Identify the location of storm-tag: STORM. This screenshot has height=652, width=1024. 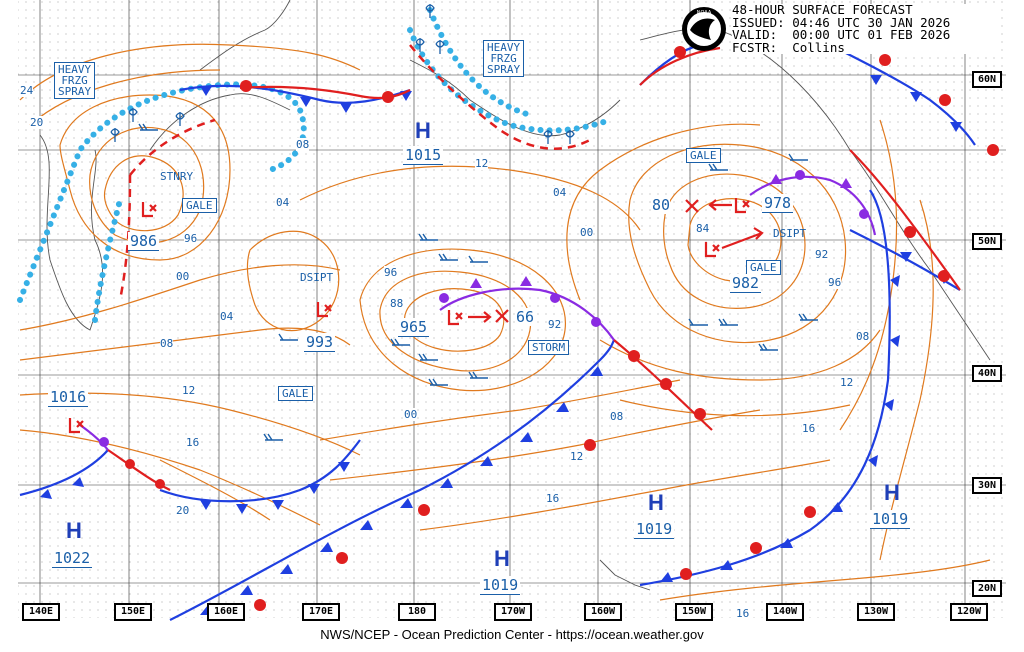
(549, 347).